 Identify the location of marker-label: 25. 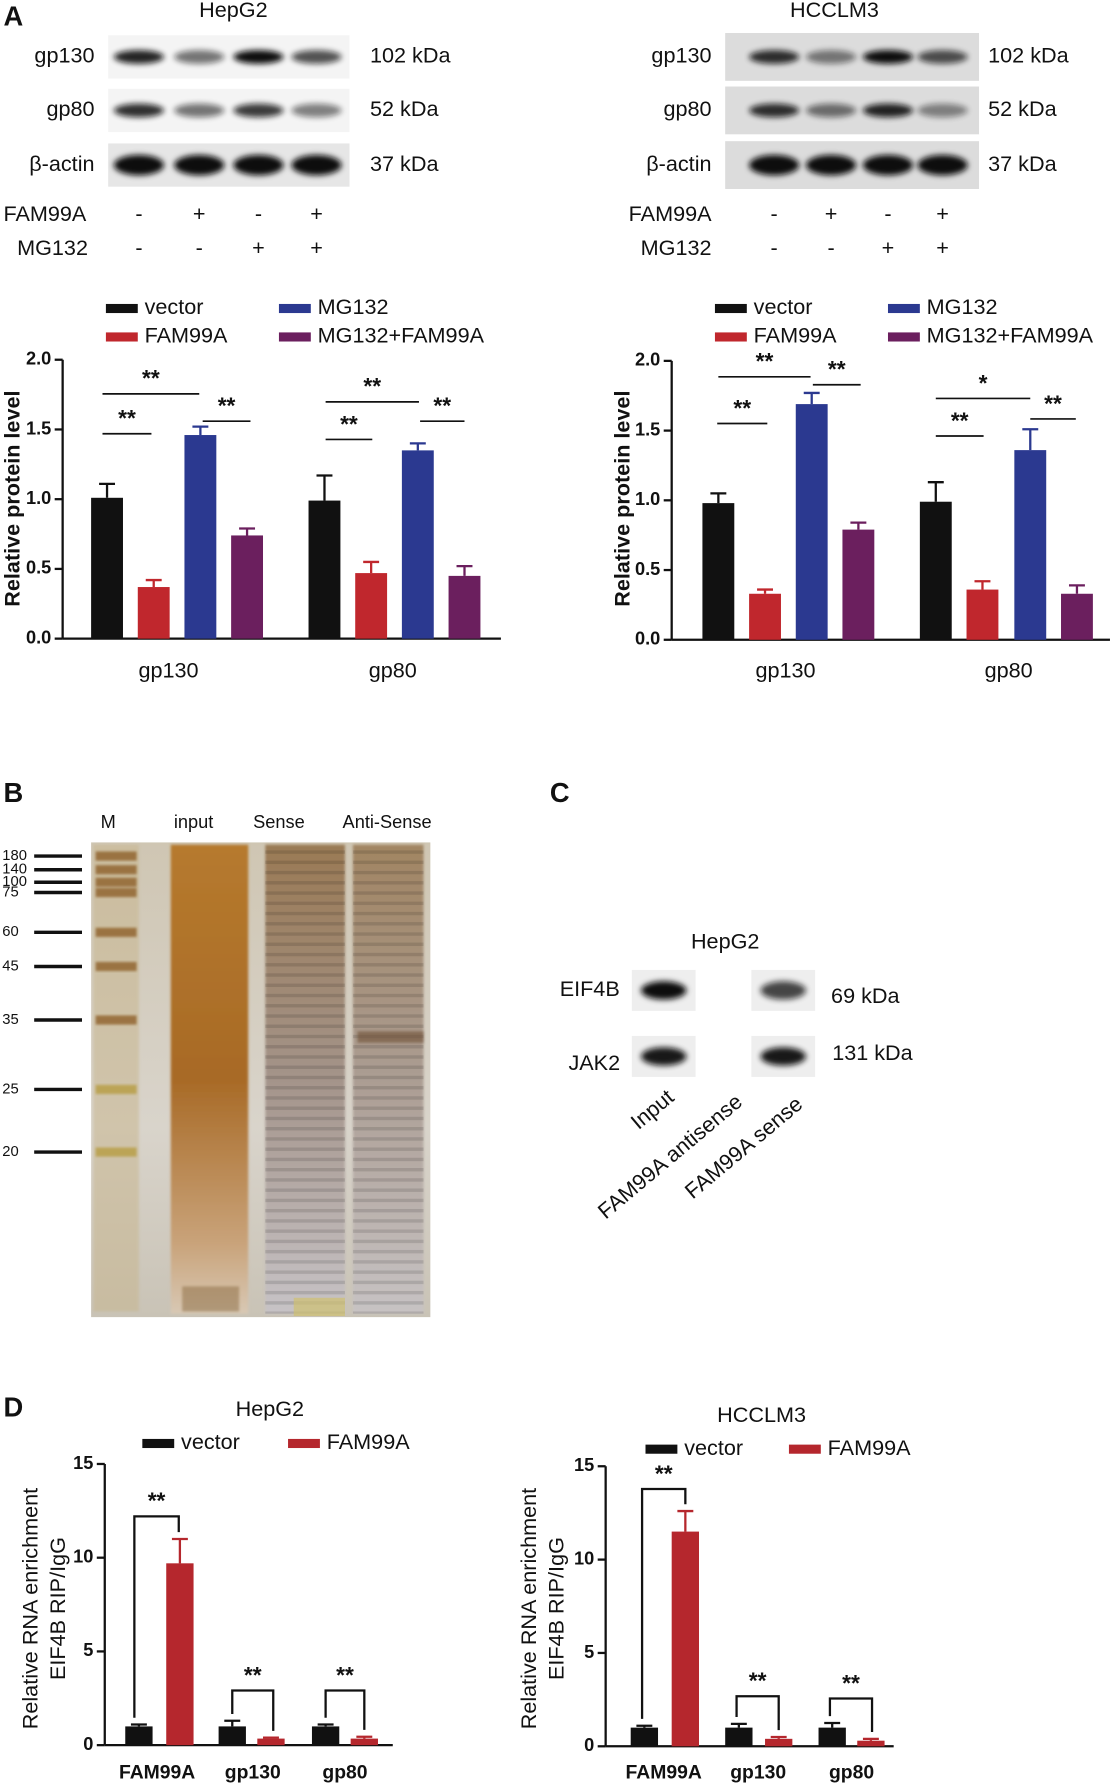
(10, 1089).